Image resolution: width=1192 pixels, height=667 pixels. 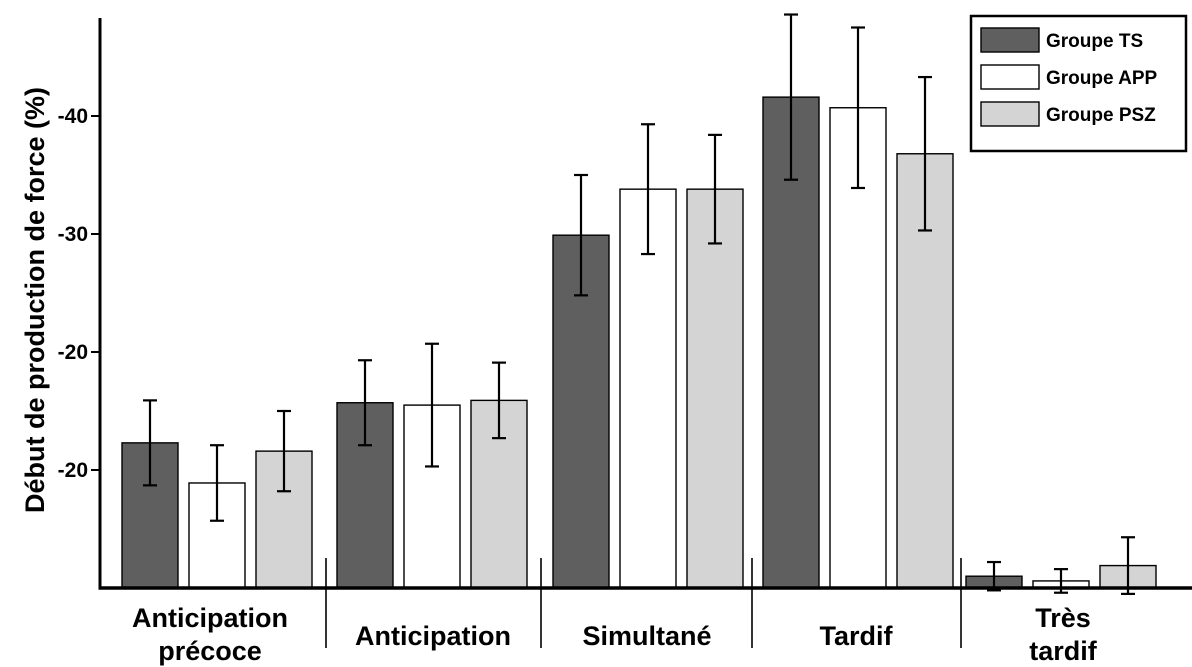 I want to click on category-label-line: Simultané, so click(x=646, y=636).